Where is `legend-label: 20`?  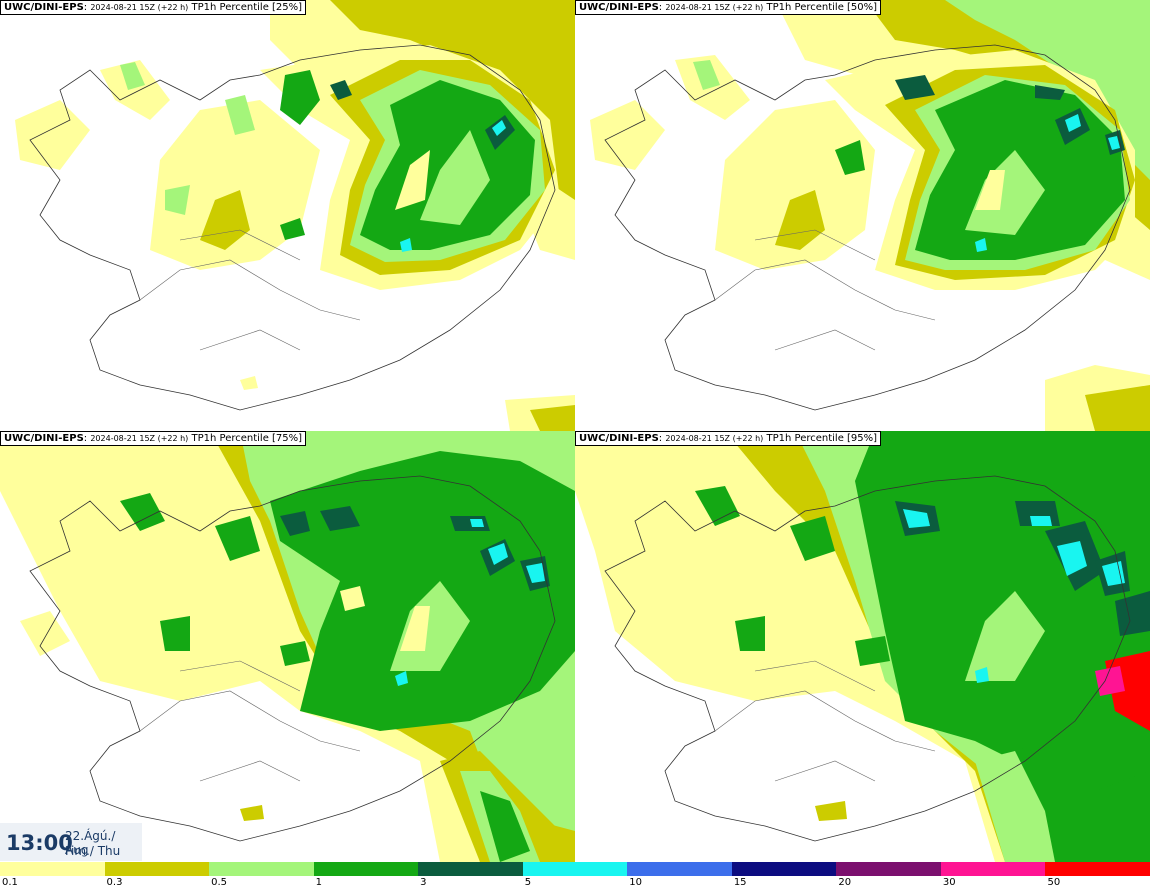 legend-label: 20 is located at coordinates (845, 882).